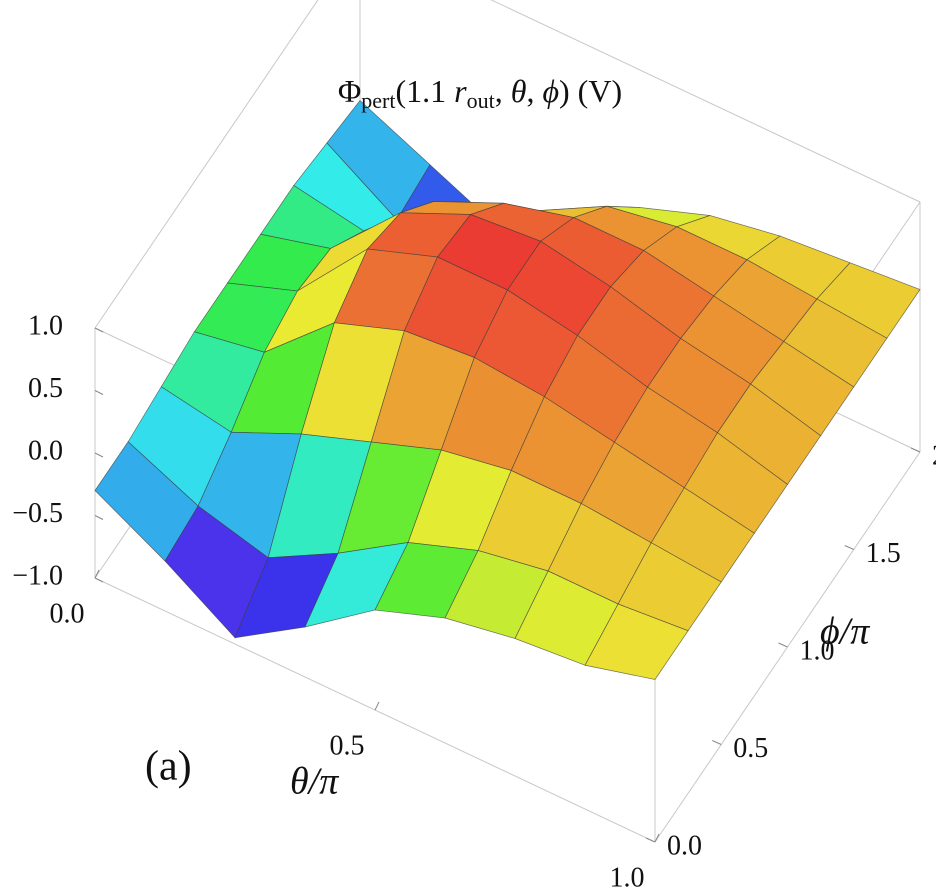  What do you see at coordinates (45, 450) in the screenshot?
I see `z-tick-label: 0.0` at bounding box center [45, 450].